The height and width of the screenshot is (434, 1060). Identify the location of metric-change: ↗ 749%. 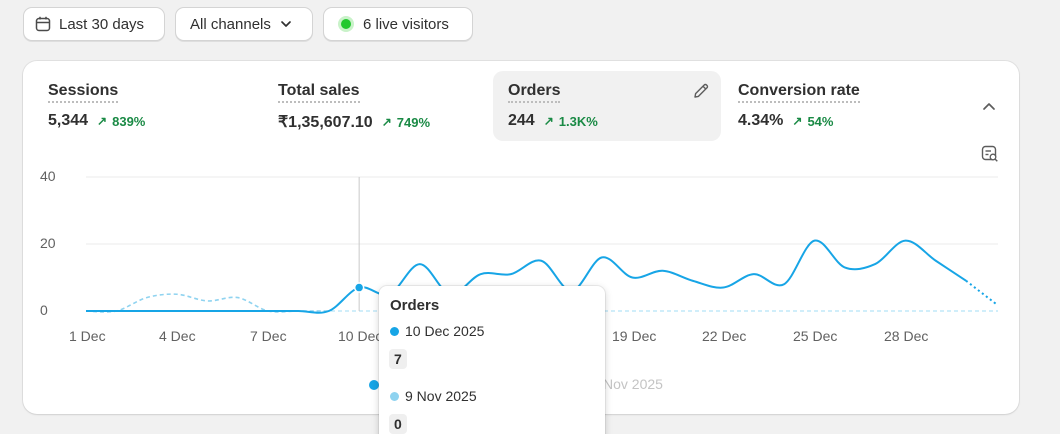
(406, 122).